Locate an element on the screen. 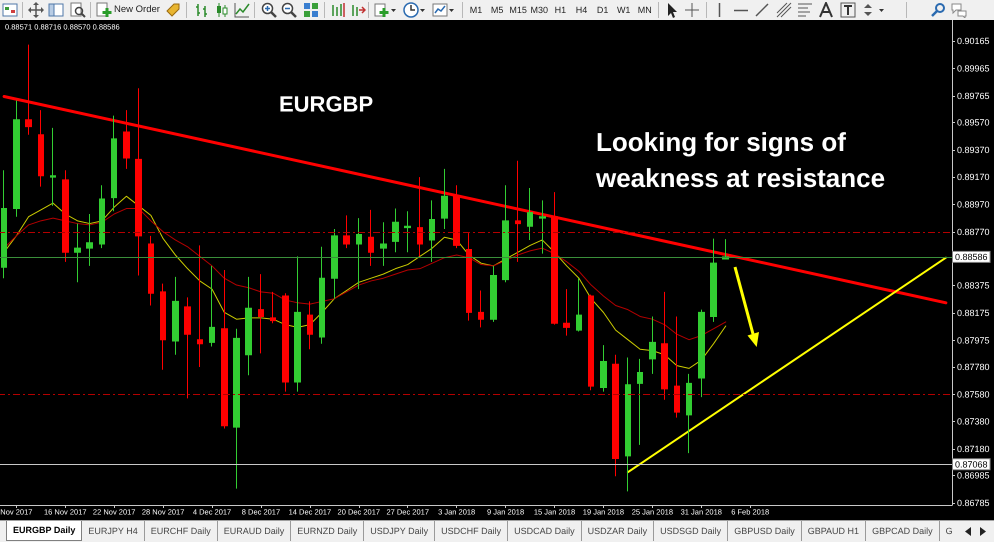 Image resolution: width=994 pixels, height=542 pixels. ref-line-label: 0.88586 is located at coordinates (971, 257).